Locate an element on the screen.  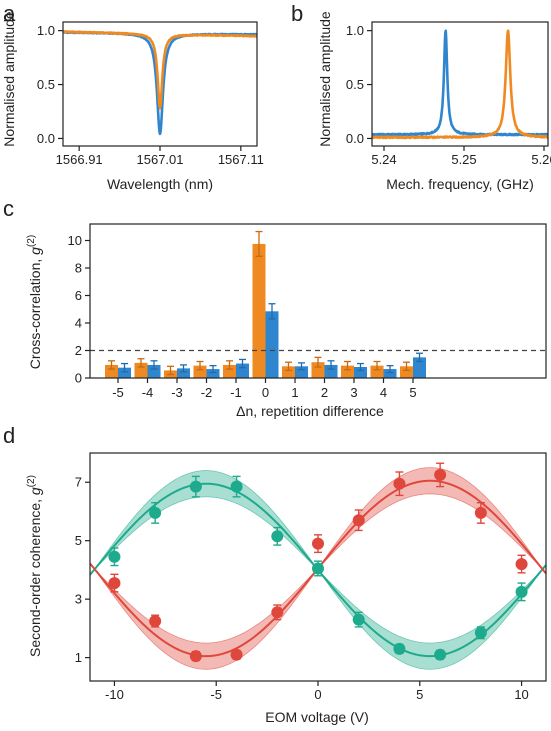
panel-d-xtick-4-label: 10 is located at coordinates (521, 694).